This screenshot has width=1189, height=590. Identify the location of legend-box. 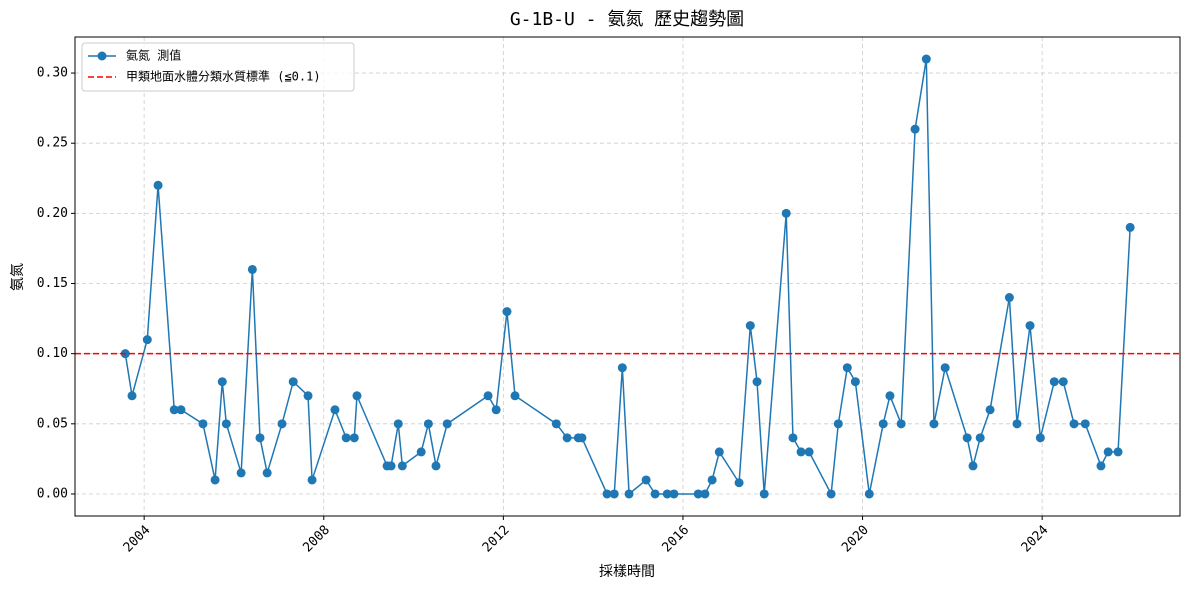
(218, 67).